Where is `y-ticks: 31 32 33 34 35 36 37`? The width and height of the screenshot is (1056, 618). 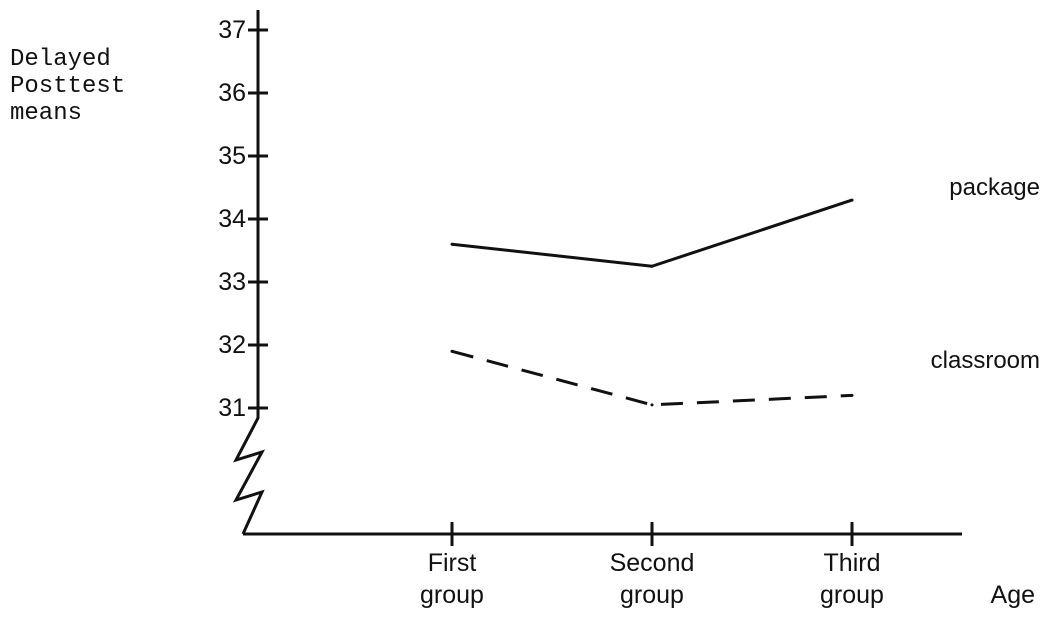
y-ticks: 31 32 33 34 35 36 37 is located at coordinates (243, 219).